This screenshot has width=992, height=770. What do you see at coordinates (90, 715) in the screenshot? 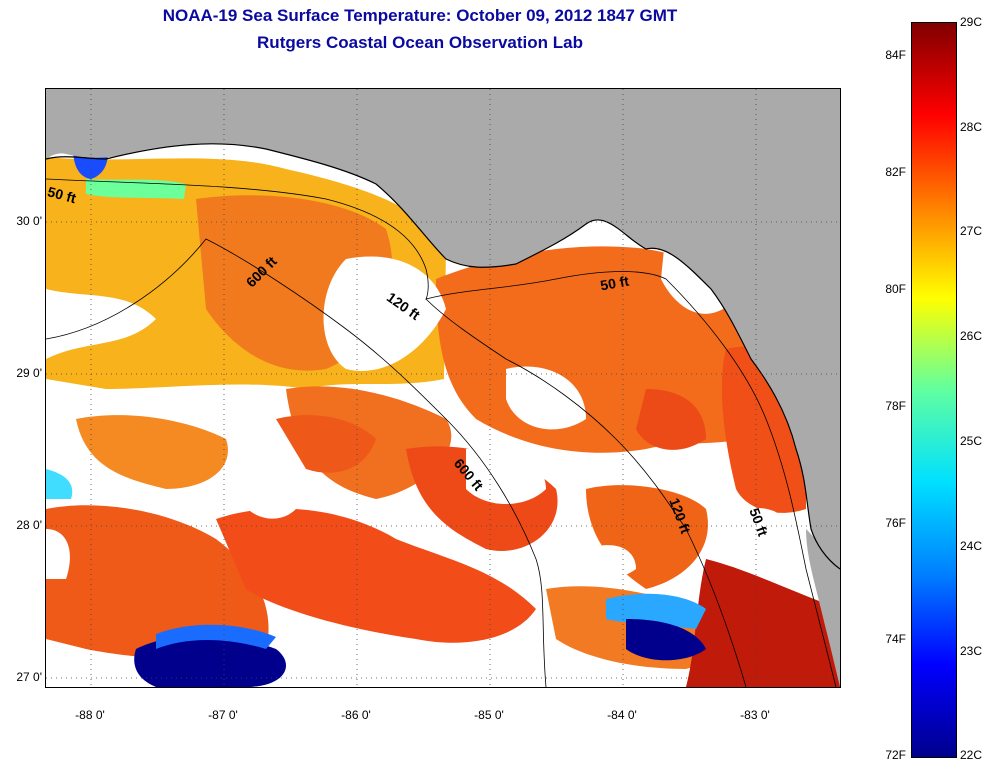
I see `lon-label-88: -88 0'` at bounding box center [90, 715].